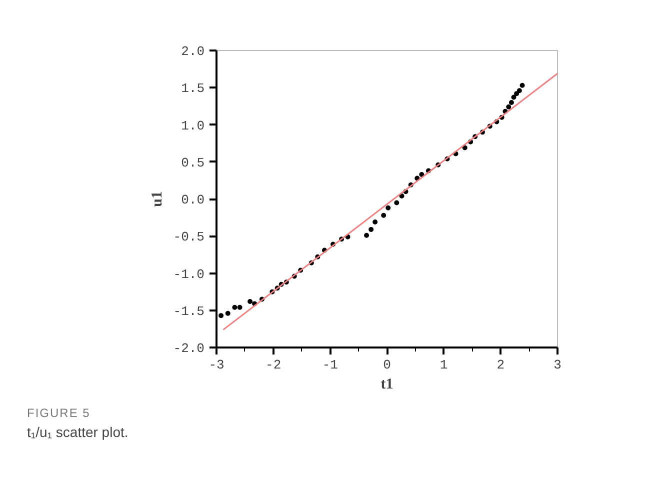 This screenshot has width=646, height=494. Describe the element at coordinates (330, 365) in the screenshot. I see `x-tick-label: -1` at that location.